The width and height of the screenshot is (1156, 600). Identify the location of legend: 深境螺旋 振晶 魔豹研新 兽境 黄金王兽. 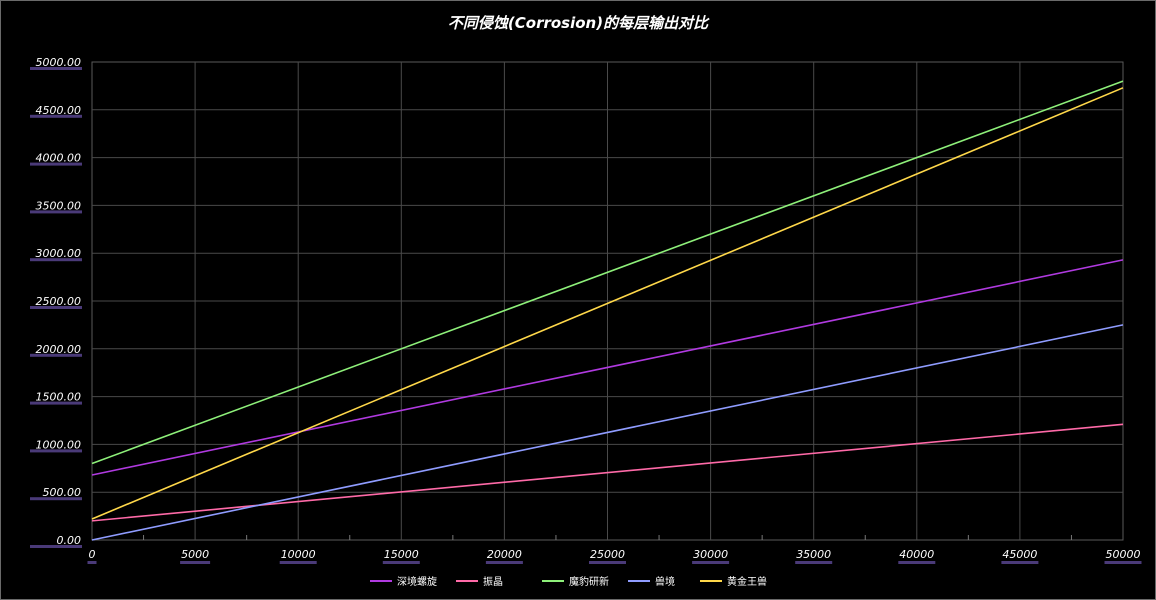
(568, 581).